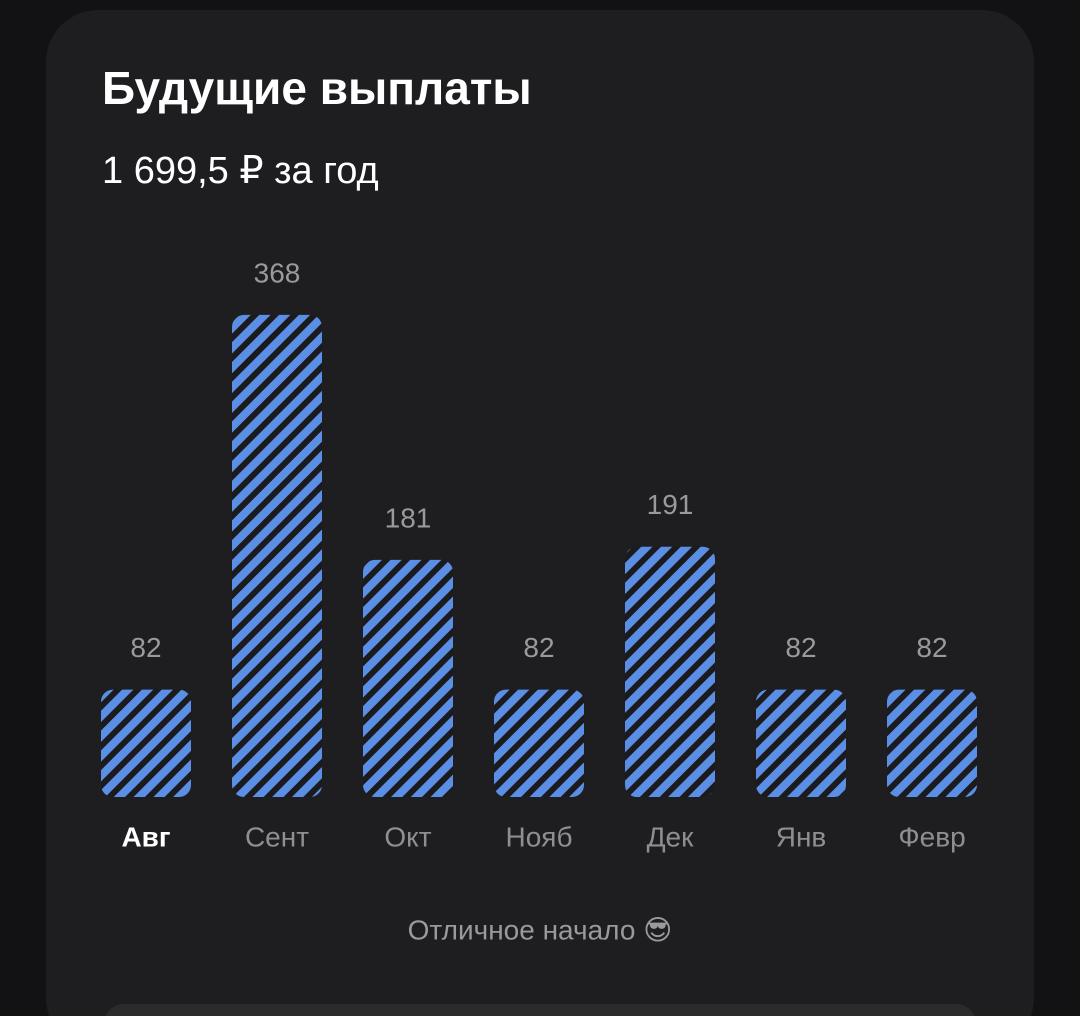  What do you see at coordinates (407, 836) in the screenshot?
I see `x-tick-label: Окт` at bounding box center [407, 836].